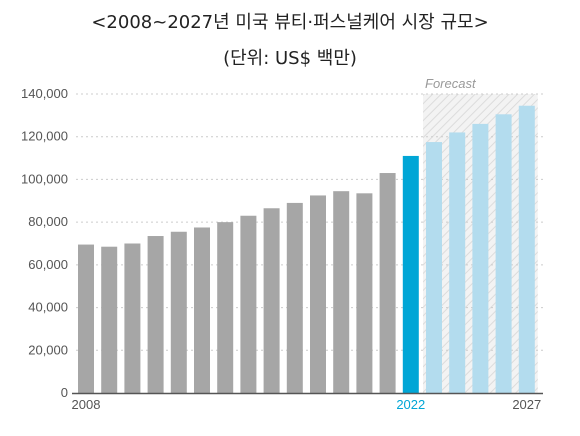 The image size is (580, 436). Describe the element at coordinates (318, 294) in the screenshot. I see `bar-2018` at that location.